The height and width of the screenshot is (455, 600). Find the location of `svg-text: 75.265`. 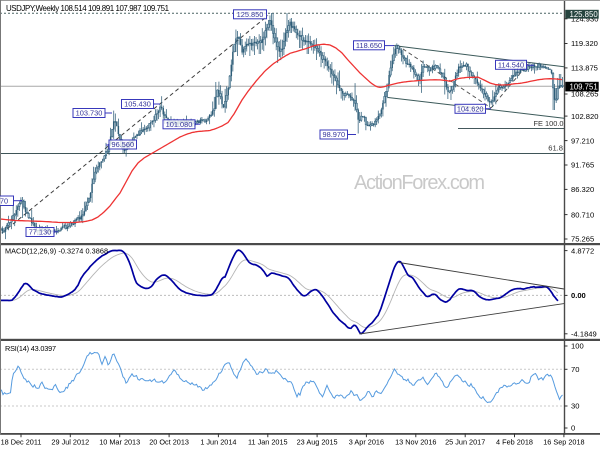

svg-text: 75.265 is located at coordinates (582, 239).